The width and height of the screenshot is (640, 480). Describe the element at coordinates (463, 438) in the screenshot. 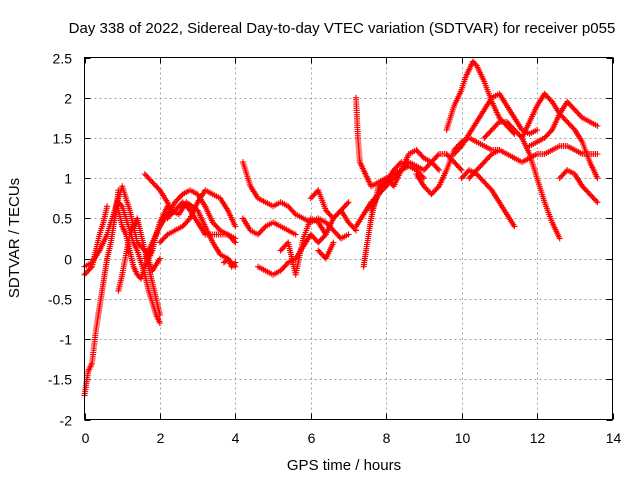

I see `x-tick-label: 10` at that location.